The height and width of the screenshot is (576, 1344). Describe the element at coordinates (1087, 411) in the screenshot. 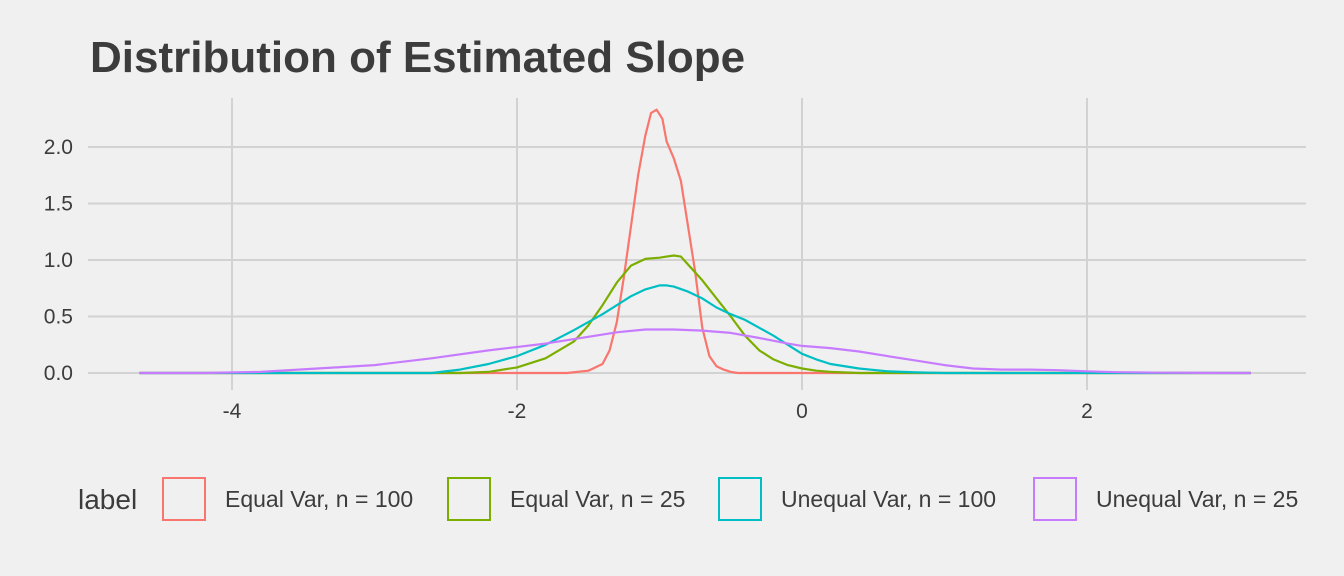

I see `x-tick-label: 2` at that location.